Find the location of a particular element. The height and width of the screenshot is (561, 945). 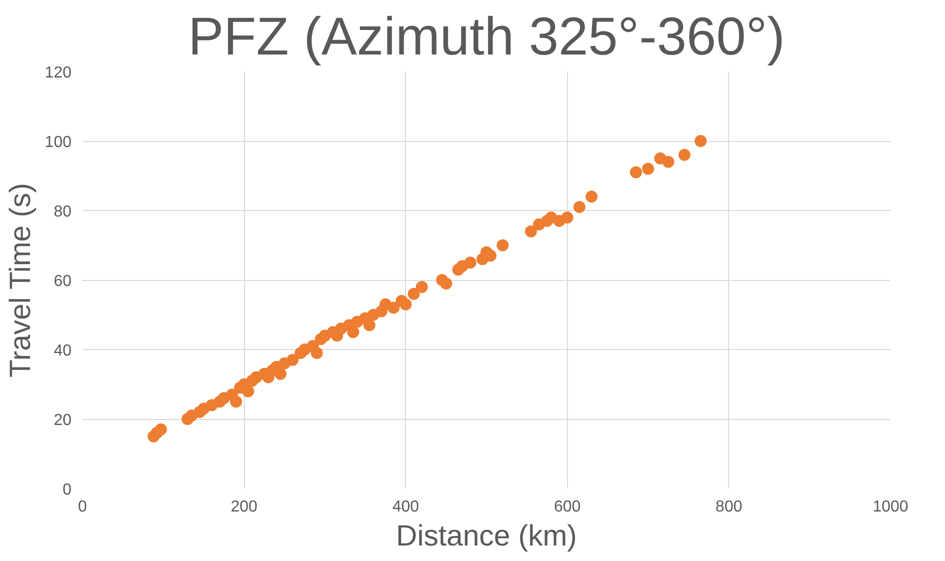

chart-title: PFZ (Azimuth 325°-360°) is located at coordinates (486, 37).